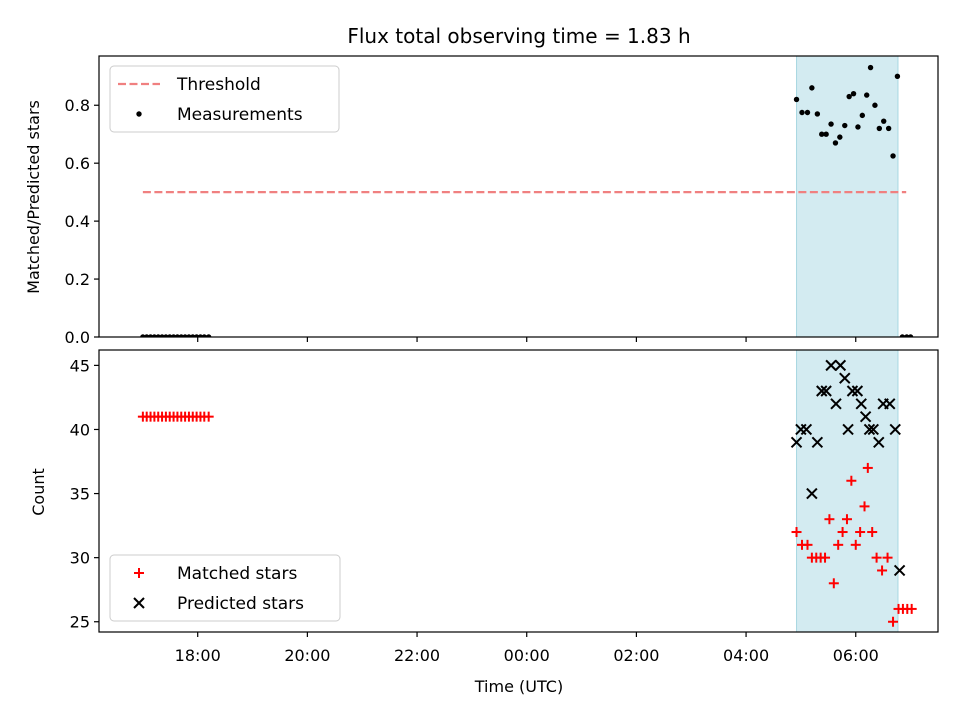 The image size is (960, 720). I want to click on top-y-tick-label: 0.4, so click(77, 221).